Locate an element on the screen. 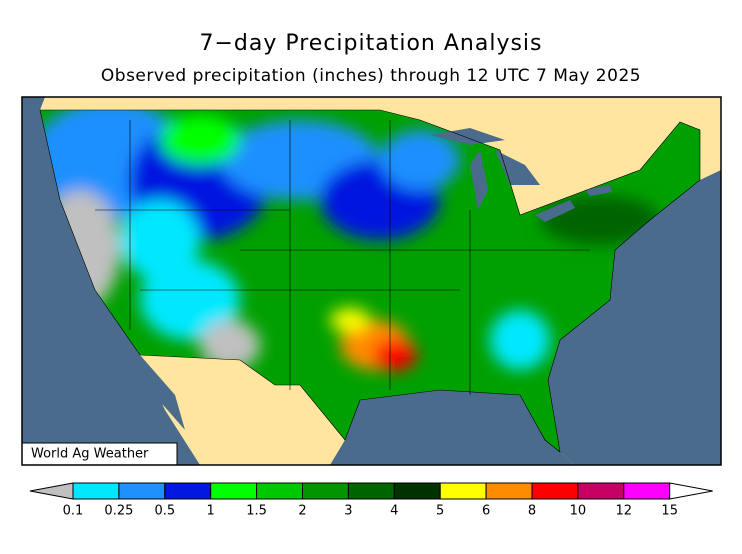  legend-label: 15 is located at coordinates (669, 511).